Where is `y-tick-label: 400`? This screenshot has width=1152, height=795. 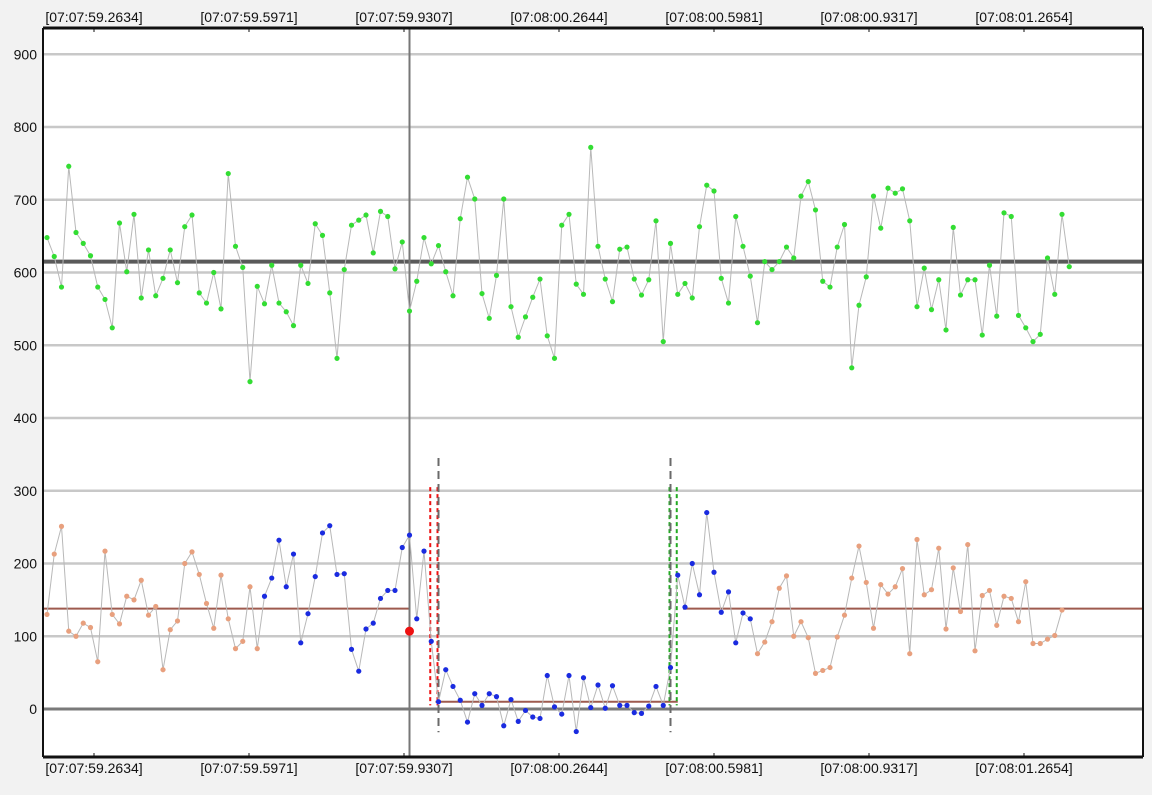
y-tick-label: 400 is located at coordinates (26, 418).